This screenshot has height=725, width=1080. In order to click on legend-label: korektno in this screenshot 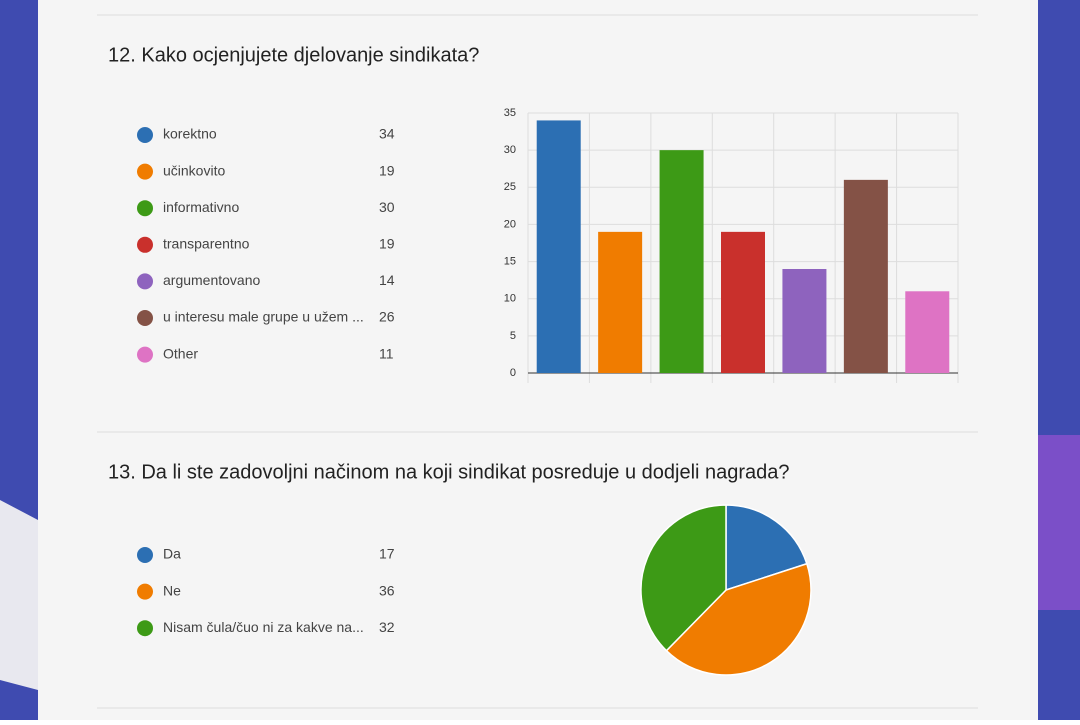, I will do `click(190, 134)`.